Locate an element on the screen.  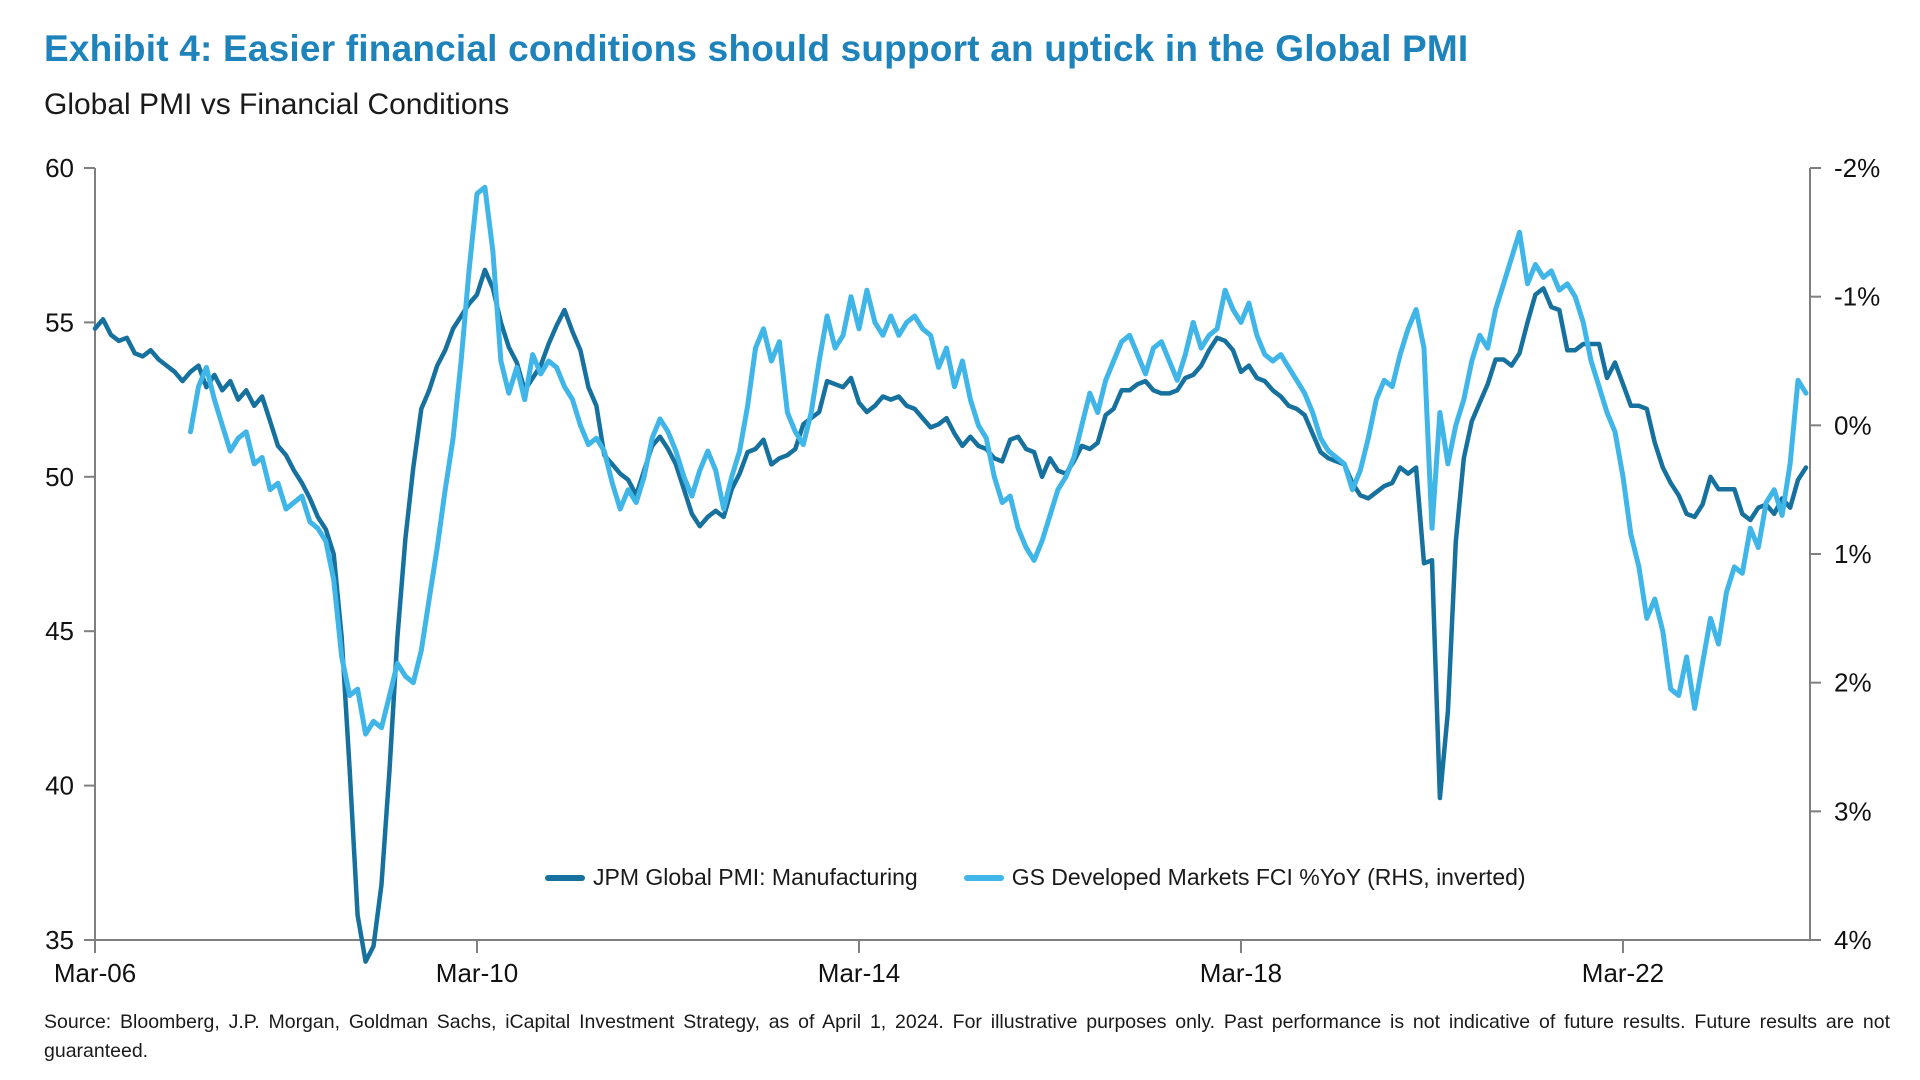
x-axis-tick-label: Mar-06 is located at coordinates (95, 973).